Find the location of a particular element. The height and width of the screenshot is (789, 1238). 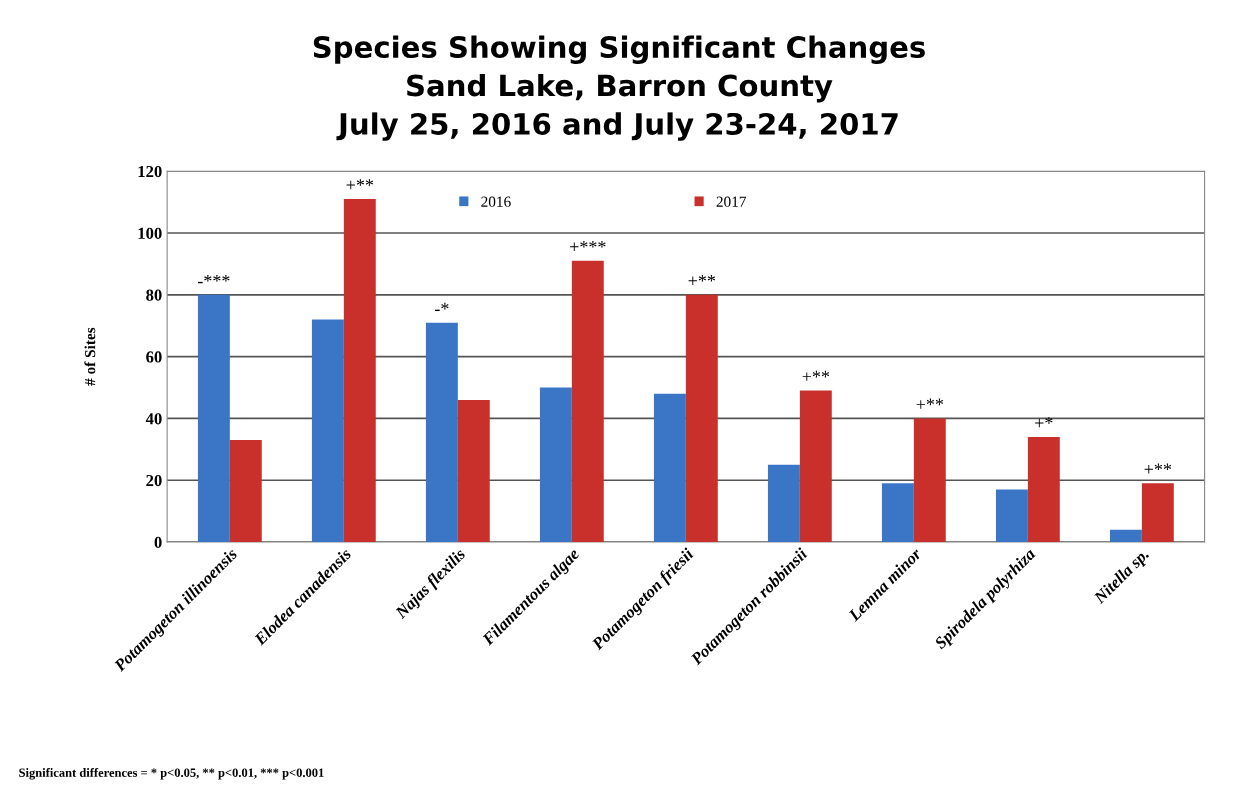

legend-label: 2016 is located at coordinates (496, 201).